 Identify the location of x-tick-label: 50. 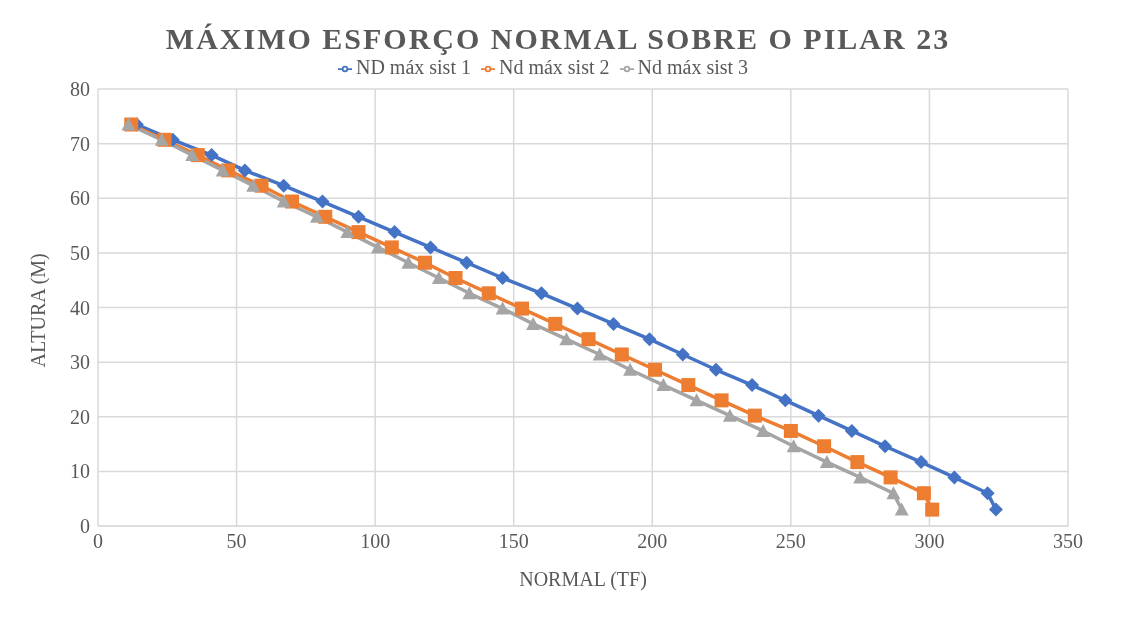
(236, 541).